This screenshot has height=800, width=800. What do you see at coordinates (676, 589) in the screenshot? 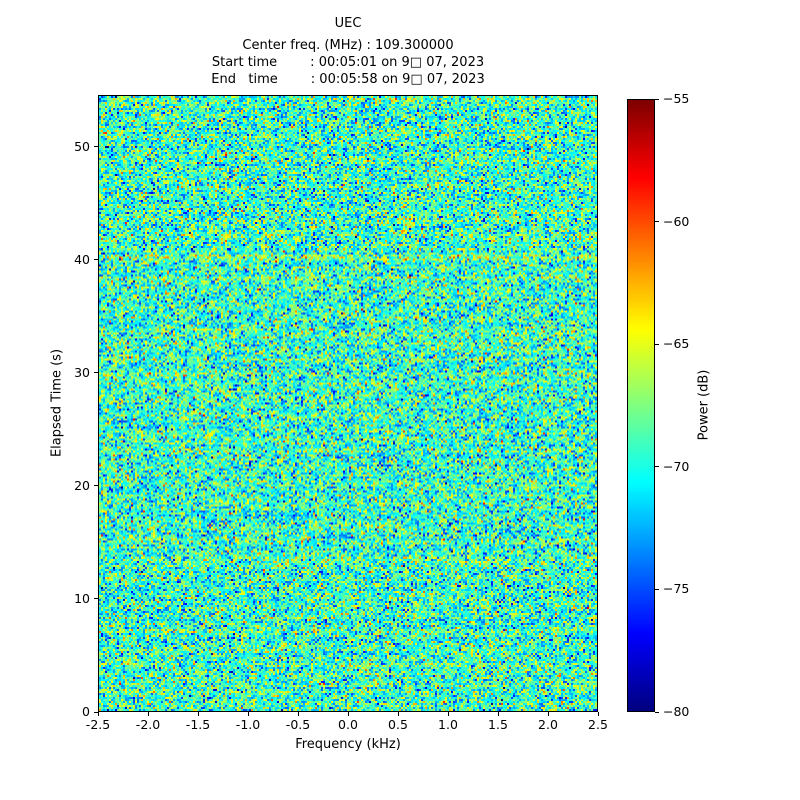
I see `colorbar-tick-label: −75` at bounding box center [676, 589].